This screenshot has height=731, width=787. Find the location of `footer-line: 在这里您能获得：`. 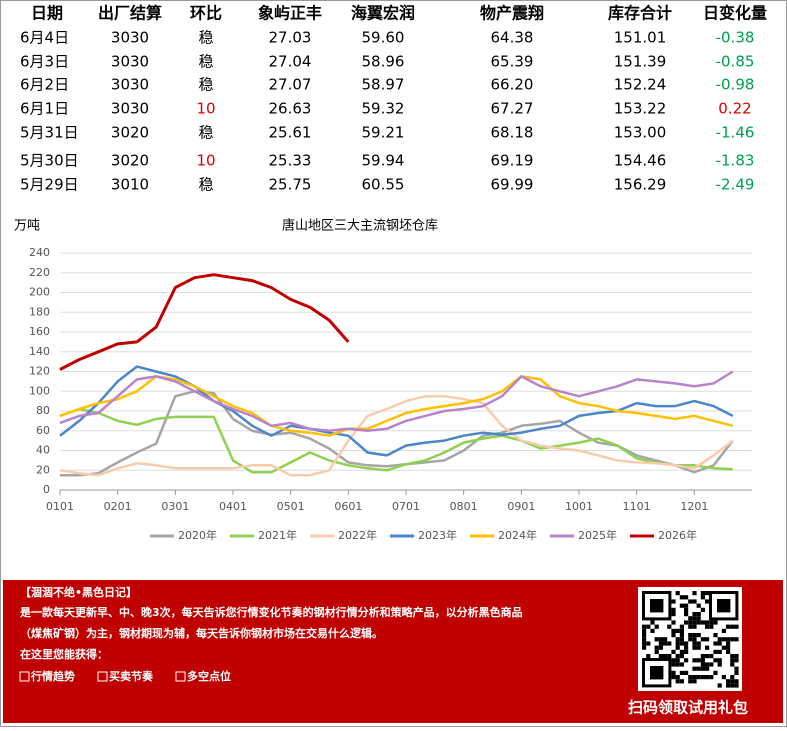

footer-line: 在这里您能获得： is located at coordinates (64, 654).